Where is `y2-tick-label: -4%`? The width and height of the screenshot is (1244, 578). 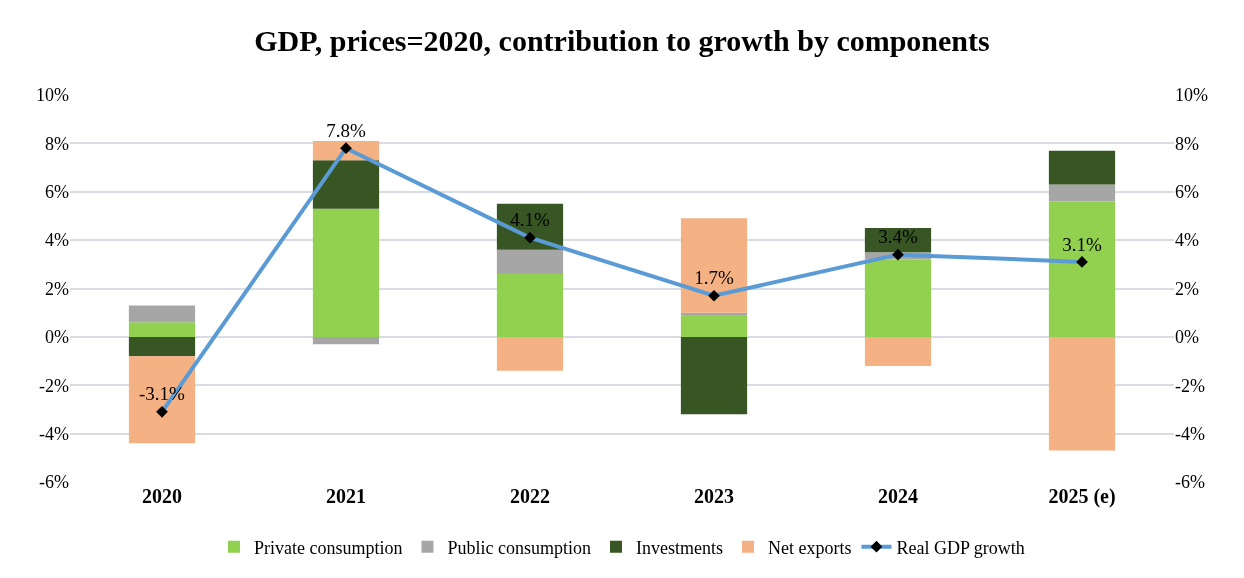
y2-tick-label: -4% is located at coordinates (1190, 433).